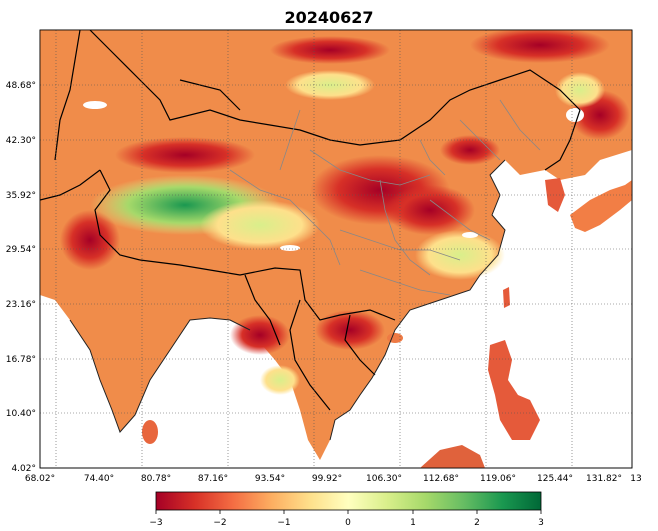 The height and width of the screenshot is (531, 658). Describe the element at coordinates (384, 479) in the screenshot. I see `lon-tick: 106.30°` at that location.